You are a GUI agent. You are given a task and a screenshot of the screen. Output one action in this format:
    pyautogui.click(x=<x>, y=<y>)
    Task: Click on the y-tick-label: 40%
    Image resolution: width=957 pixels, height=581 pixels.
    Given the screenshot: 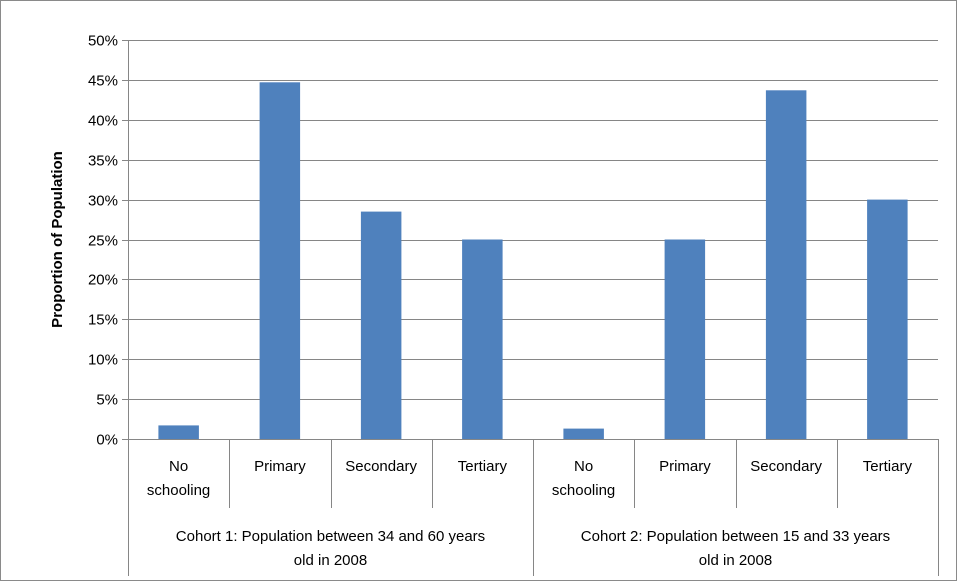 What is the action you would take?
    pyautogui.click(x=103, y=121)
    